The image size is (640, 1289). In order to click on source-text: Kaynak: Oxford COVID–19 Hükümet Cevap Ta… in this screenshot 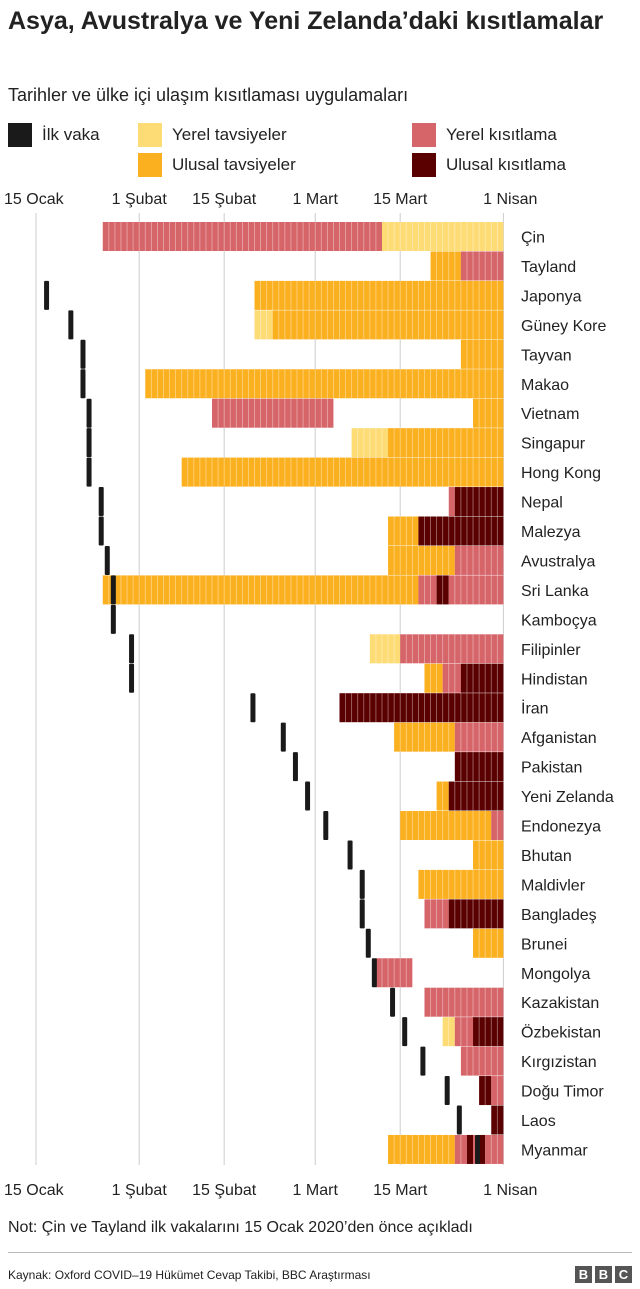, I will do `click(189, 1275)`.